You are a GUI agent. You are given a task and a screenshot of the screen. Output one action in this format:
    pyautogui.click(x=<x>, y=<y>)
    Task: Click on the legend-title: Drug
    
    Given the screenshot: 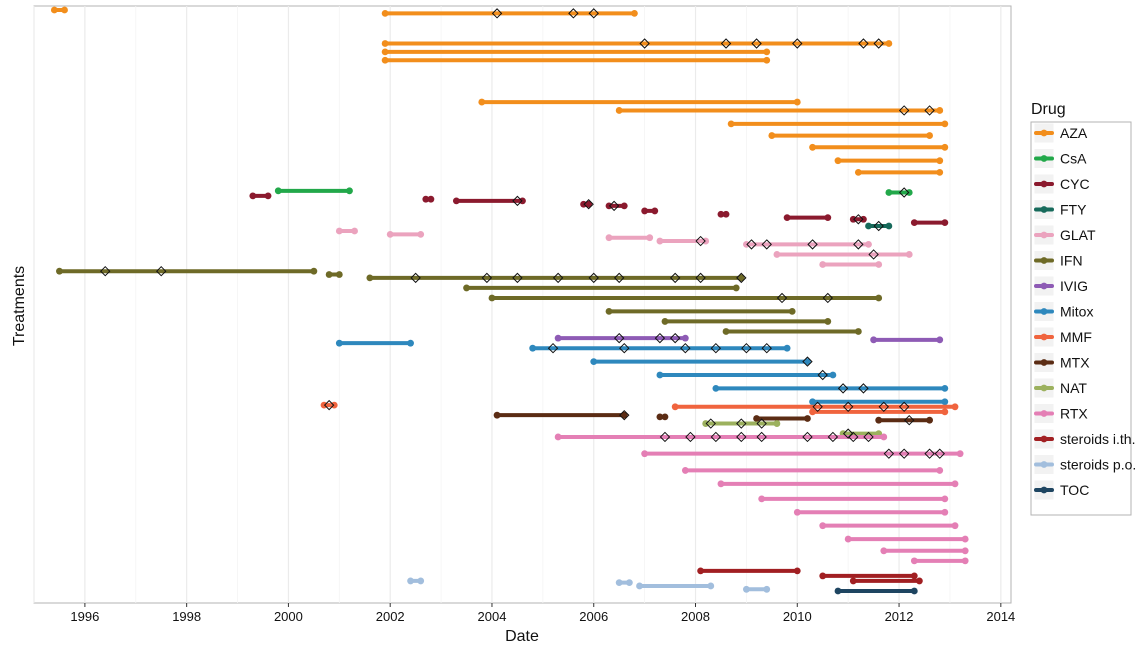 What is the action you would take?
    pyautogui.click(x=1048, y=109)
    